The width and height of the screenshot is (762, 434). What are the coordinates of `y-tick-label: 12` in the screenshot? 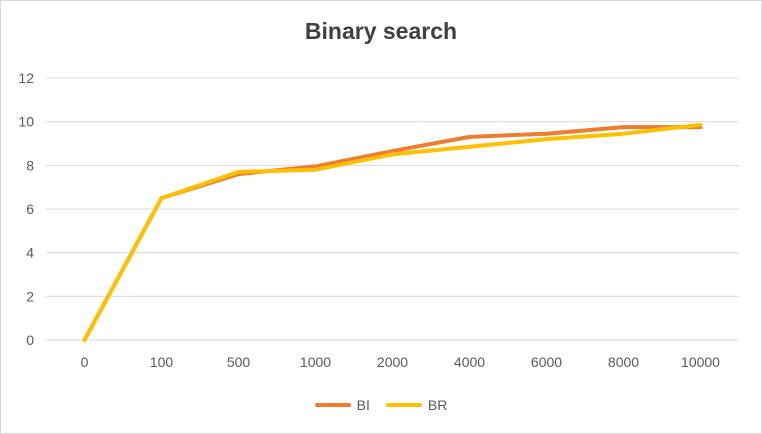 It's located at (26, 78).